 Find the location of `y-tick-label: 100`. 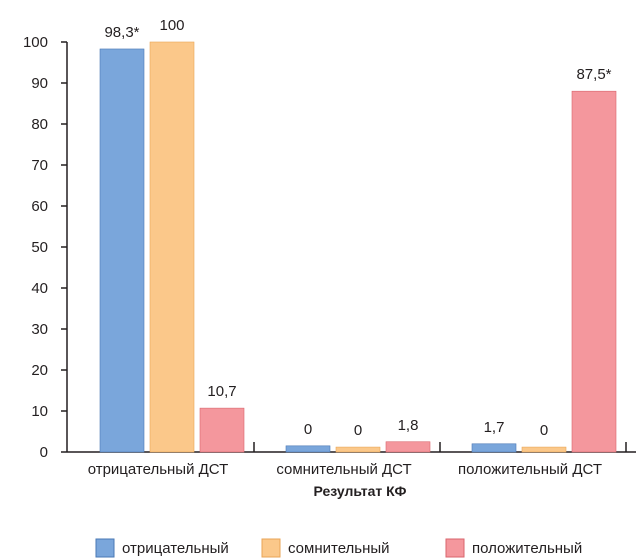

y-tick-label: 100 is located at coordinates (35, 42).